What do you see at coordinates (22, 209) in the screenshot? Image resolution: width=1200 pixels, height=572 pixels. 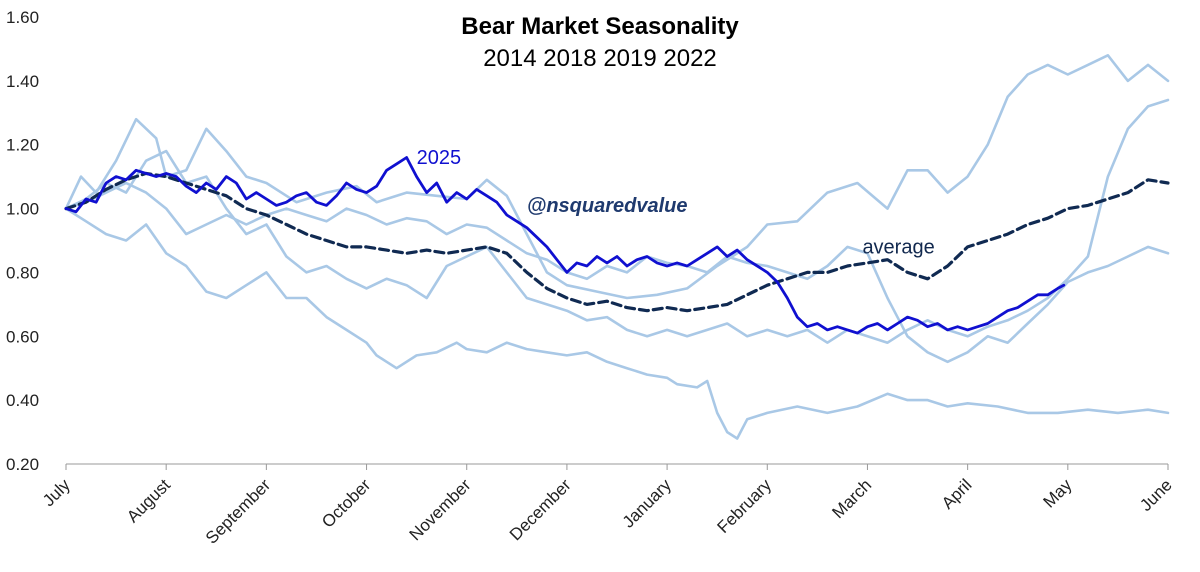 I see `y-tick-label: 1.00` at bounding box center [22, 209].